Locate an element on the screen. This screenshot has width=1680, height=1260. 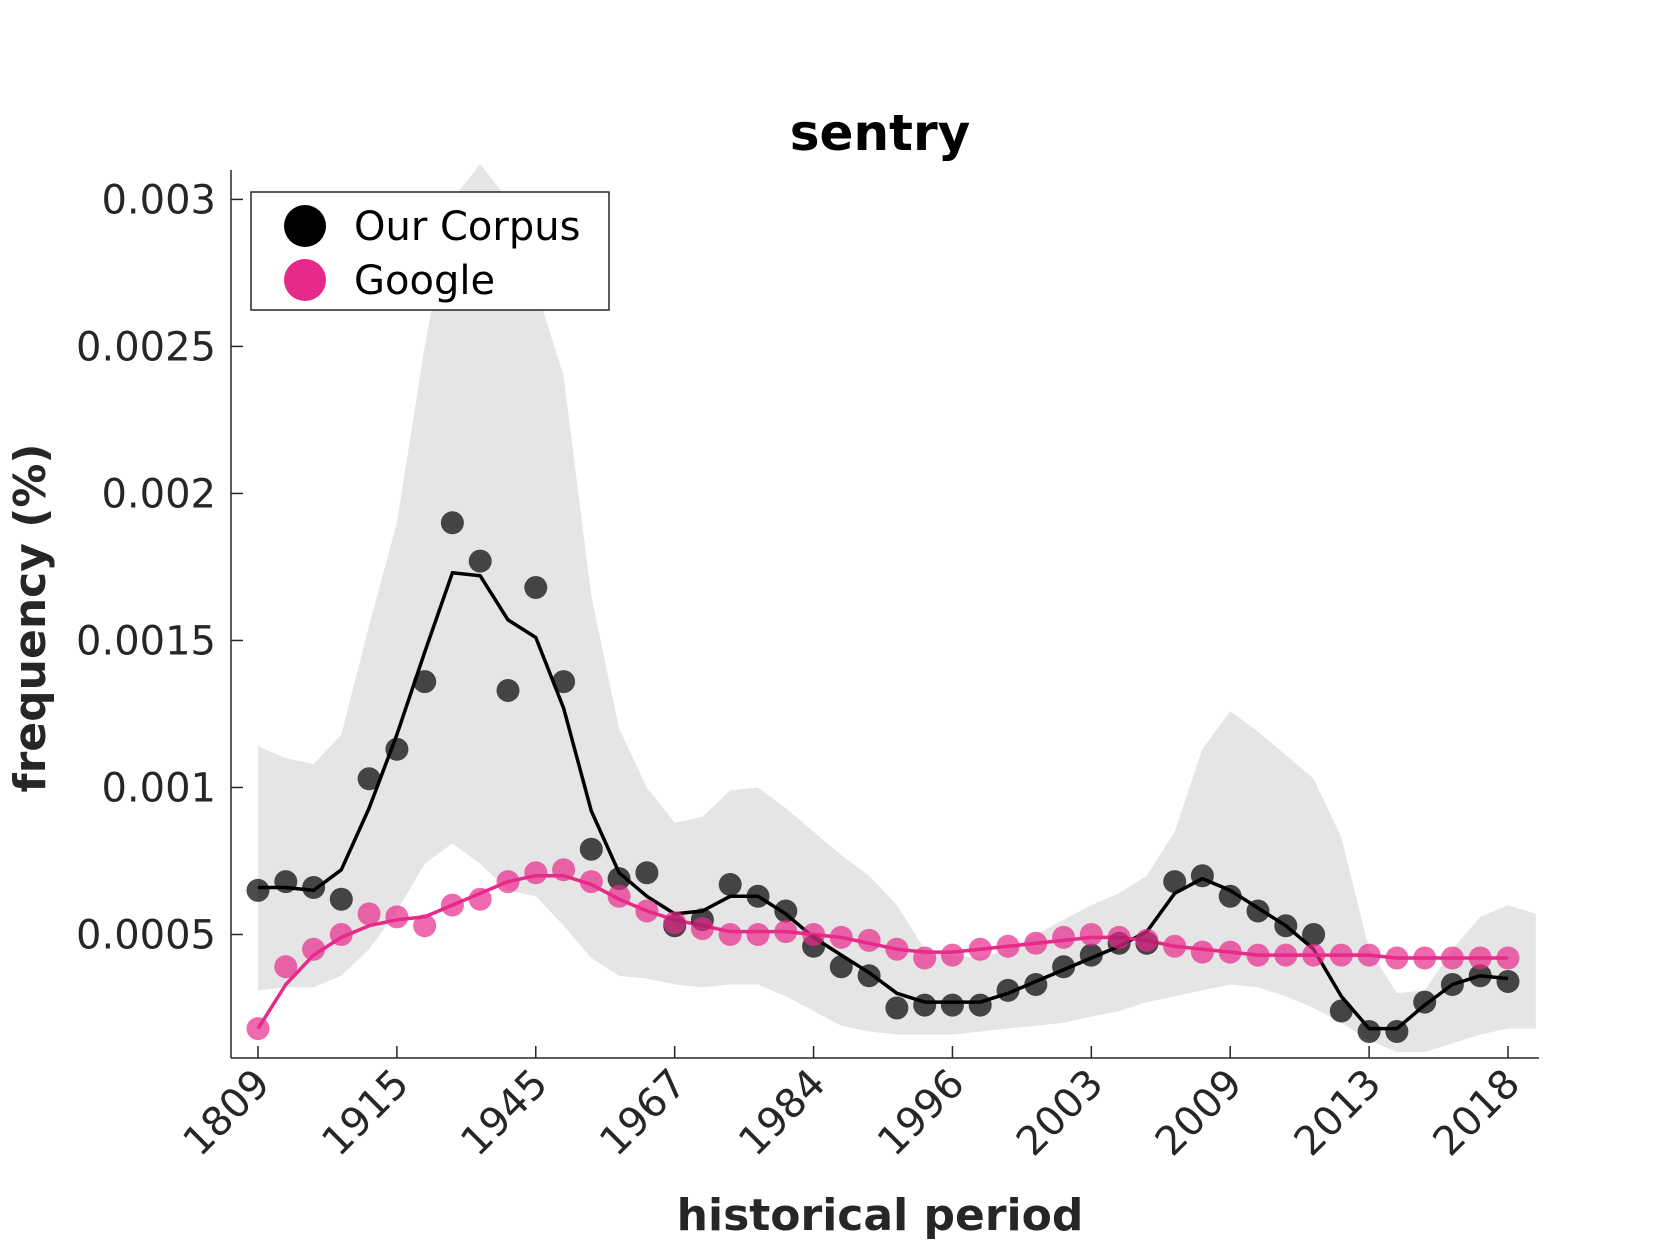
legend-marker-our-corpus is located at coordinates (305, 226).